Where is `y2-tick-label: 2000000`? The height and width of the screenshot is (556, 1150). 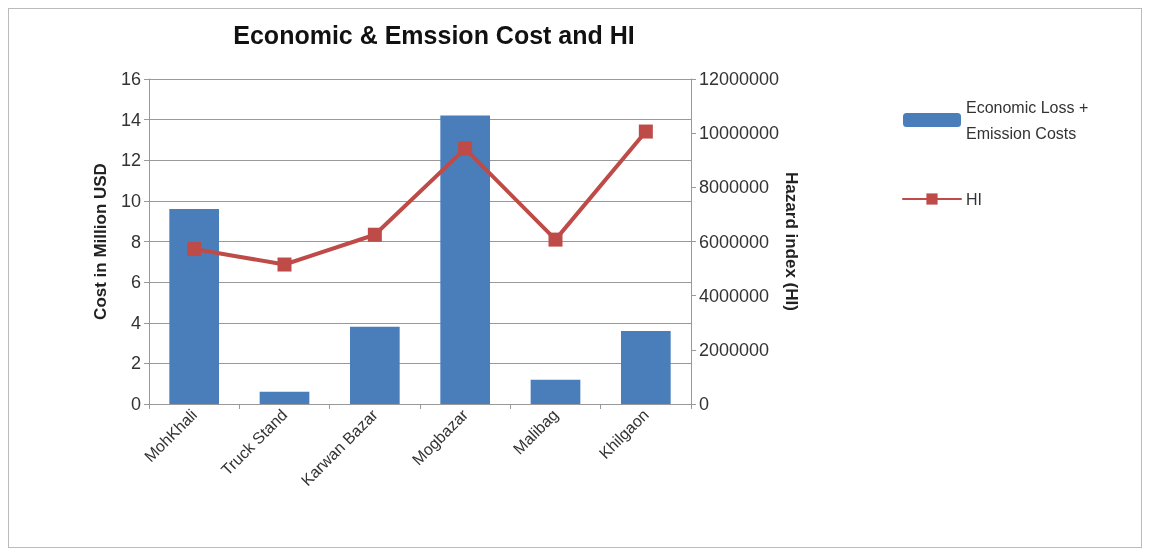 y2-tick-label: 2000000 is located at coordinates (734, 349).